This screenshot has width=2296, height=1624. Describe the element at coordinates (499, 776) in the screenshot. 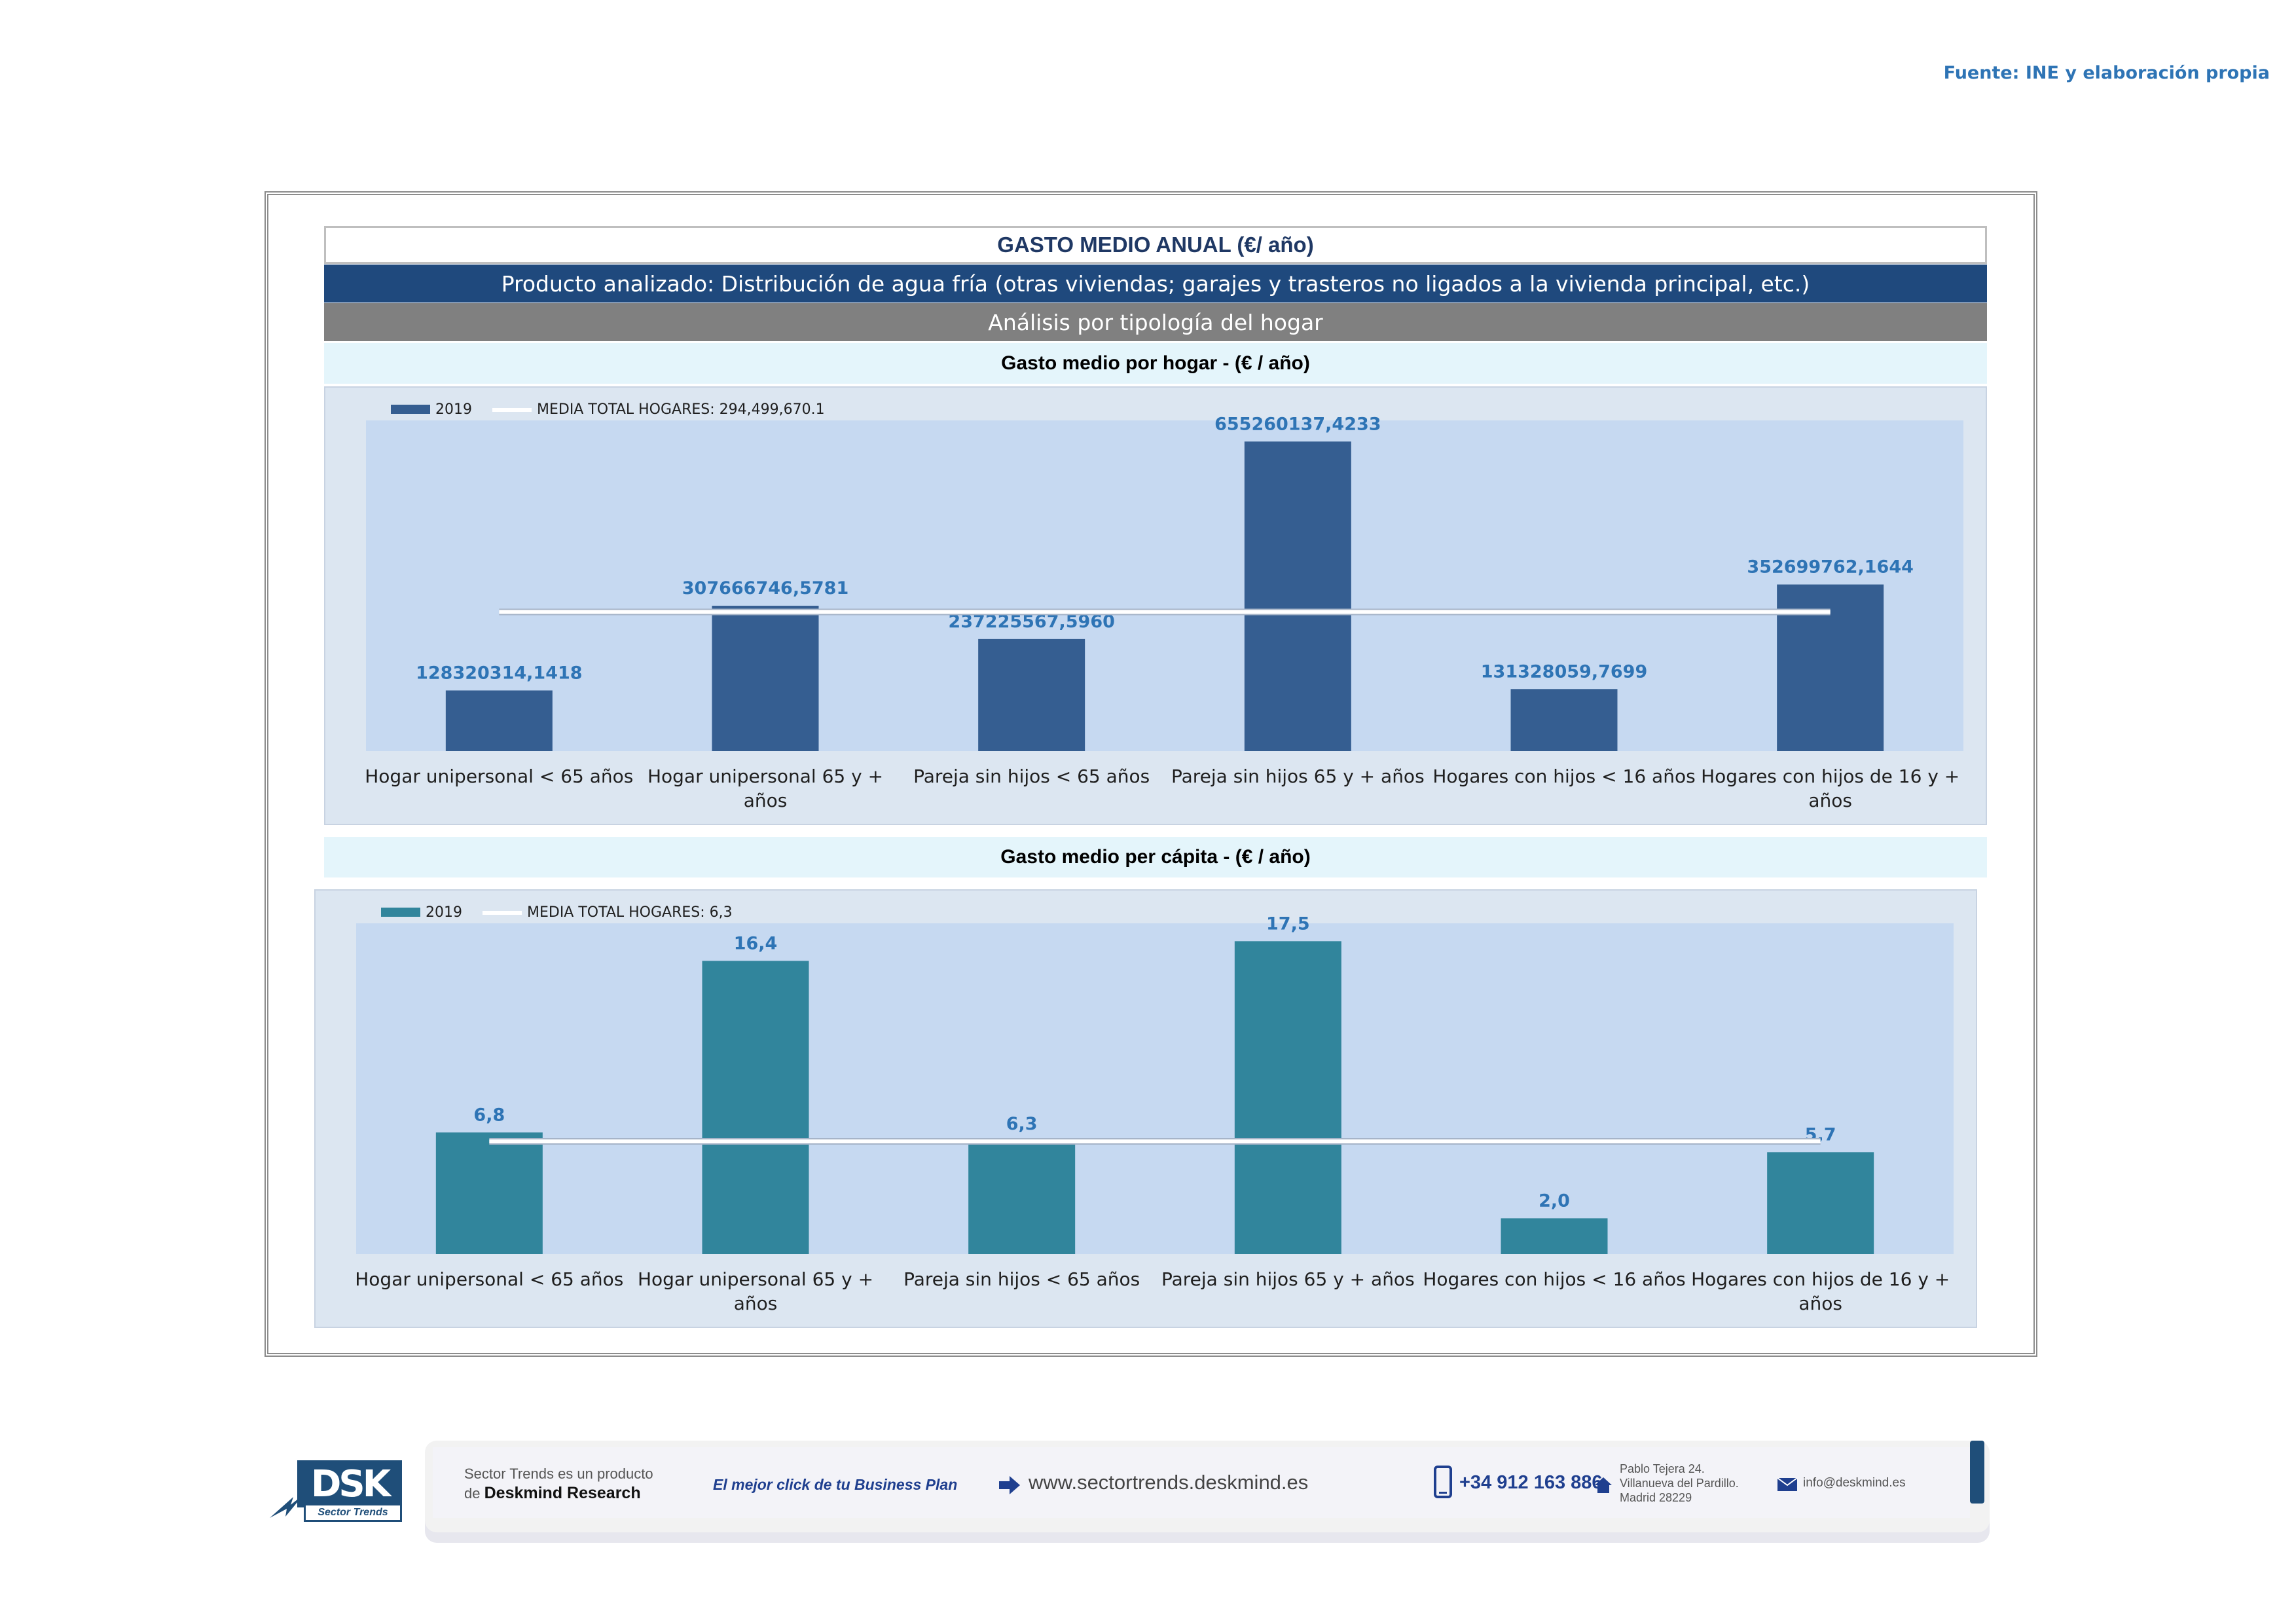

I see `hh-category-label-1: Hogar unipersonal < 65 años` at that location.